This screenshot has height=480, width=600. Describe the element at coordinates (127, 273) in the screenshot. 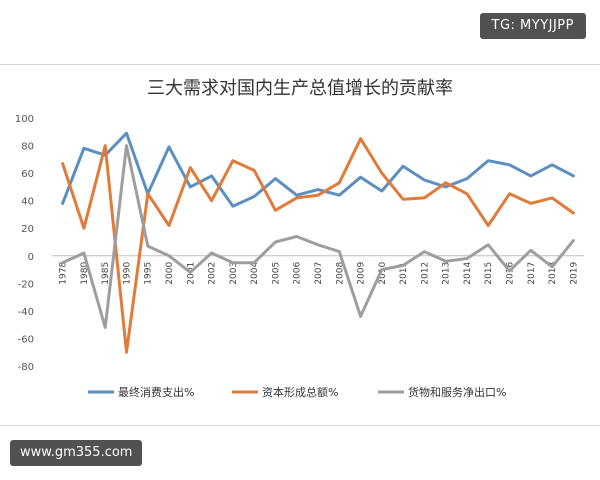

I see `x-tick-label: 1990` at that location.